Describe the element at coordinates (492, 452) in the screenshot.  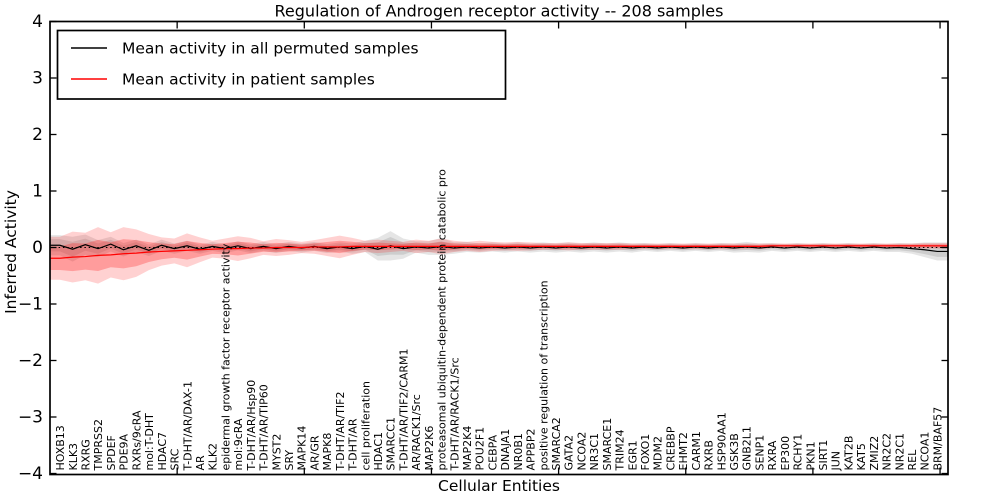
I see `x-tick-label: CEBPA` at that location.